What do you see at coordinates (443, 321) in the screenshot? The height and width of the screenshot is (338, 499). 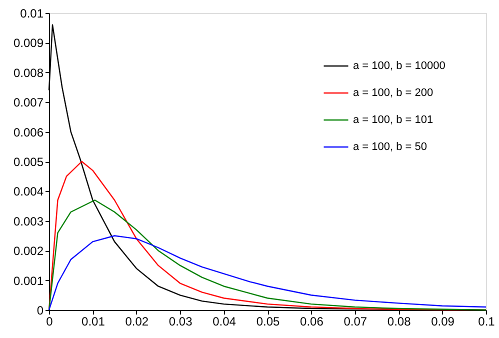 I see `x-tick-label: 0.09` at bounding box center [443, 321].